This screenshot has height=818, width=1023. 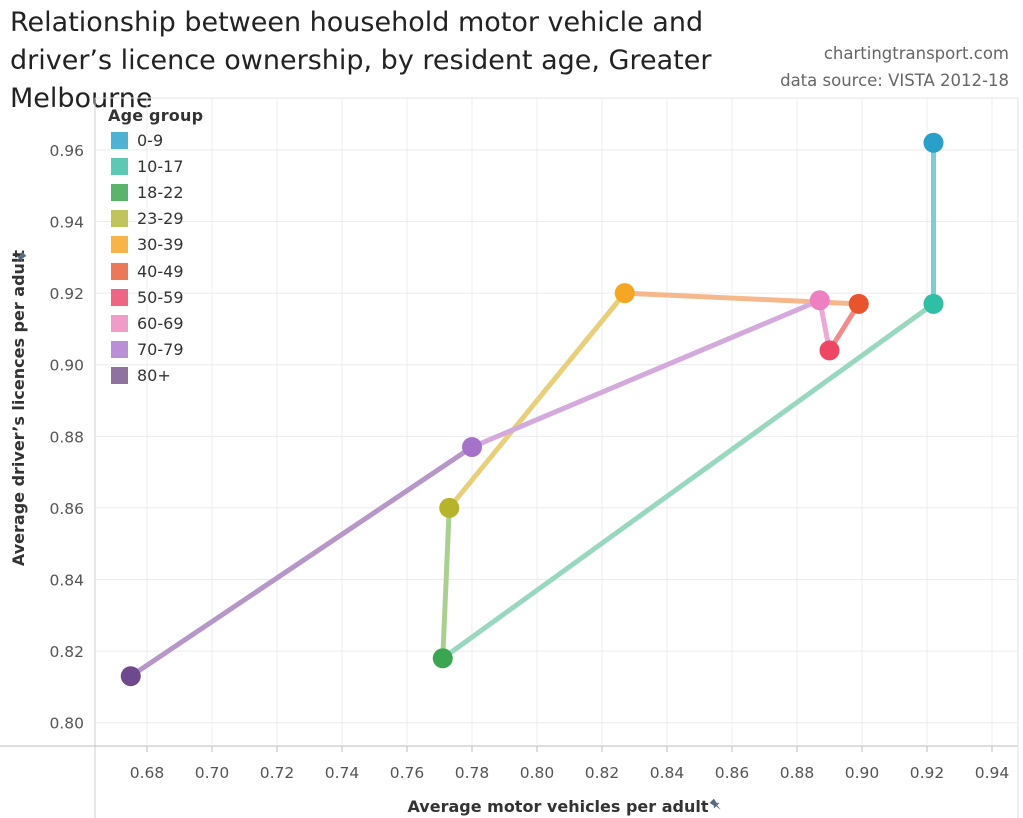 What do you see at coordinates (66, 509) in the screenshot?
I see `y-tick-label: 0.86` at bounding box center [66, 509].